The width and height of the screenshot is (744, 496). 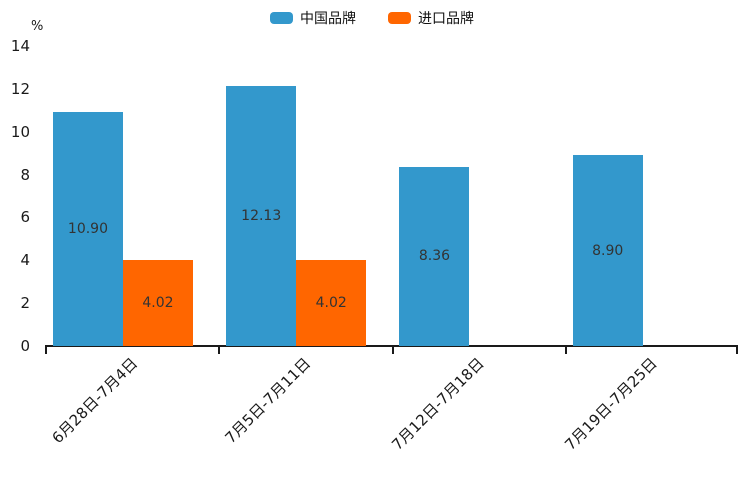 I want to click on bar-value-label: 10.90, so click(x=87, y=229).